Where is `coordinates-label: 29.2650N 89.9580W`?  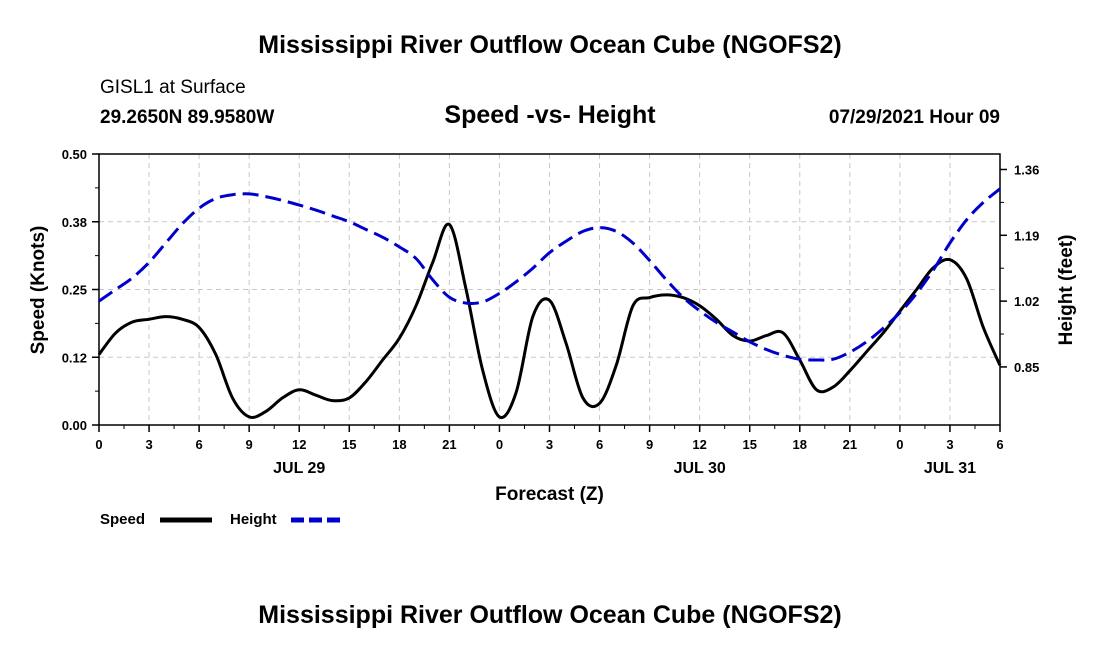 coordinates-label: 29.2650N 89.9580W is located at coordinates (187, 117).